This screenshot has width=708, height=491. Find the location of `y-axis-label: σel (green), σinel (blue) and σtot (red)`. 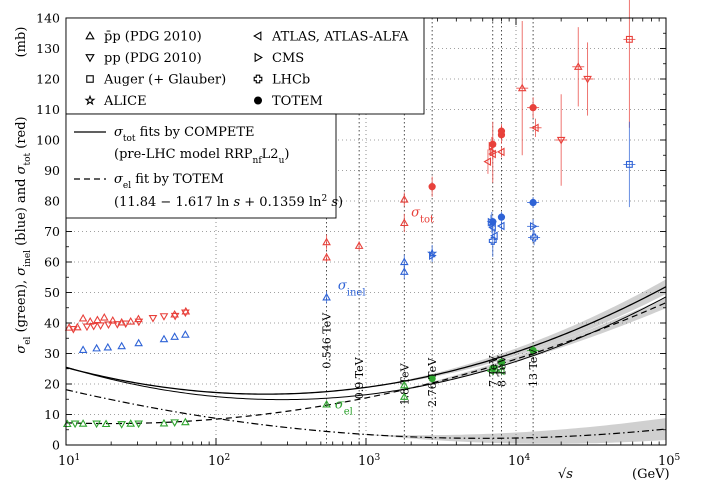

y-axis-label: σel (green), σinel (blue) and σtot (red) is located at coordinates (23, 234).